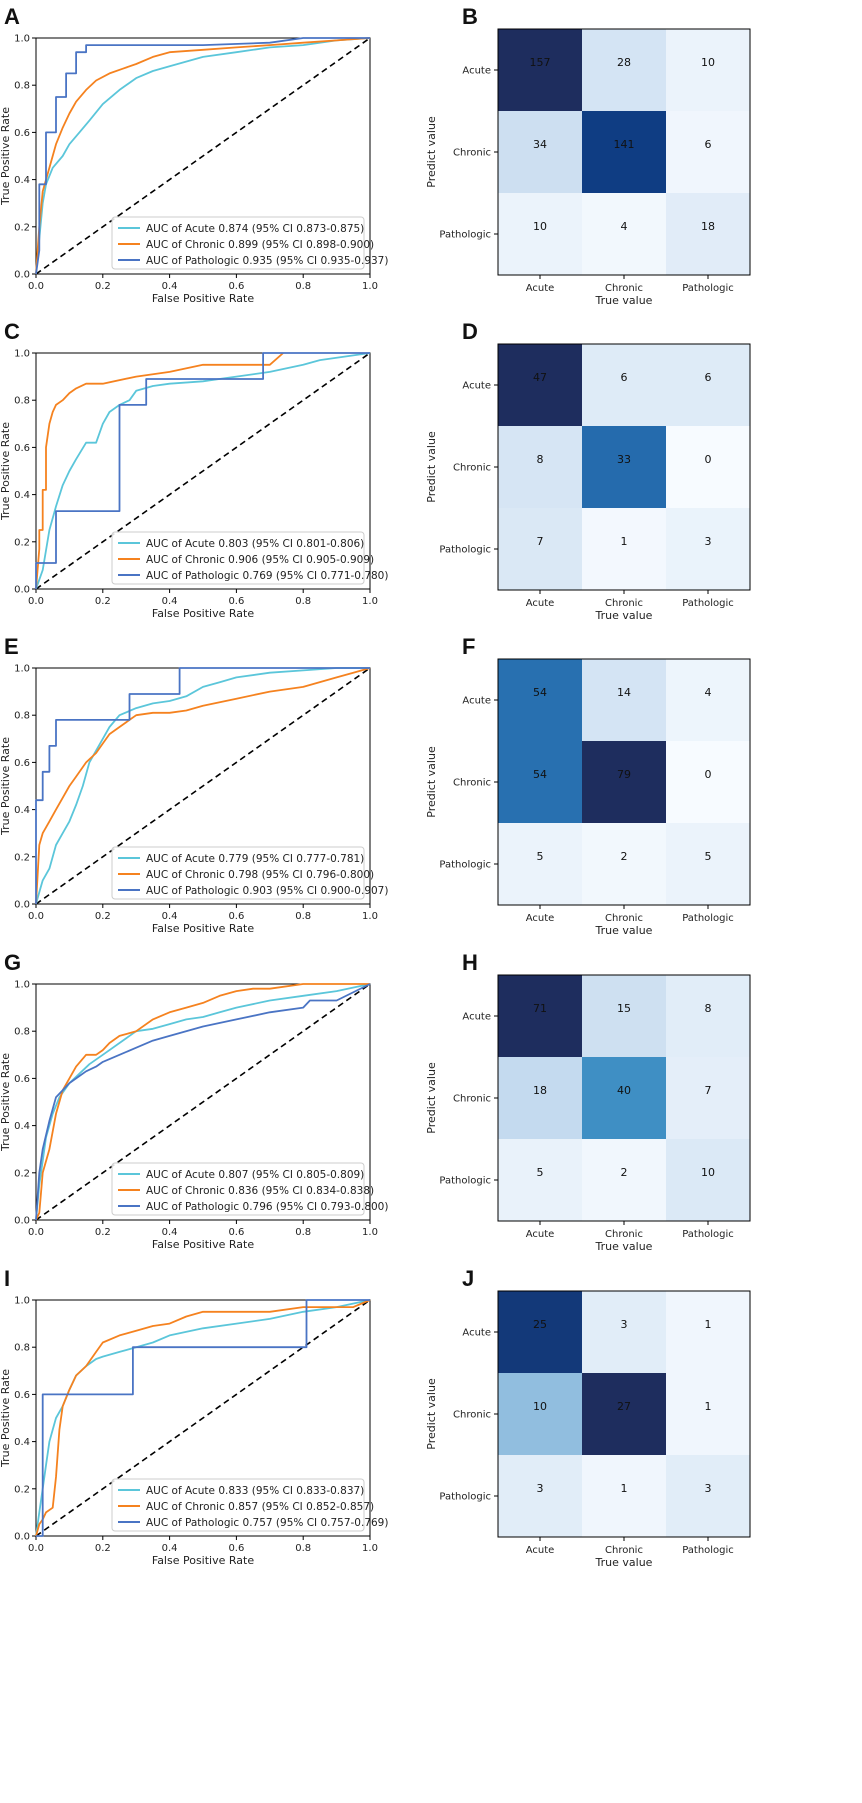 The width and height of the screenshot is (862, 1803). What do you see at coordinates (624, 1562) in the screenshot?
I see `x-axis-label: True value` at bounding box center [624, 1562].